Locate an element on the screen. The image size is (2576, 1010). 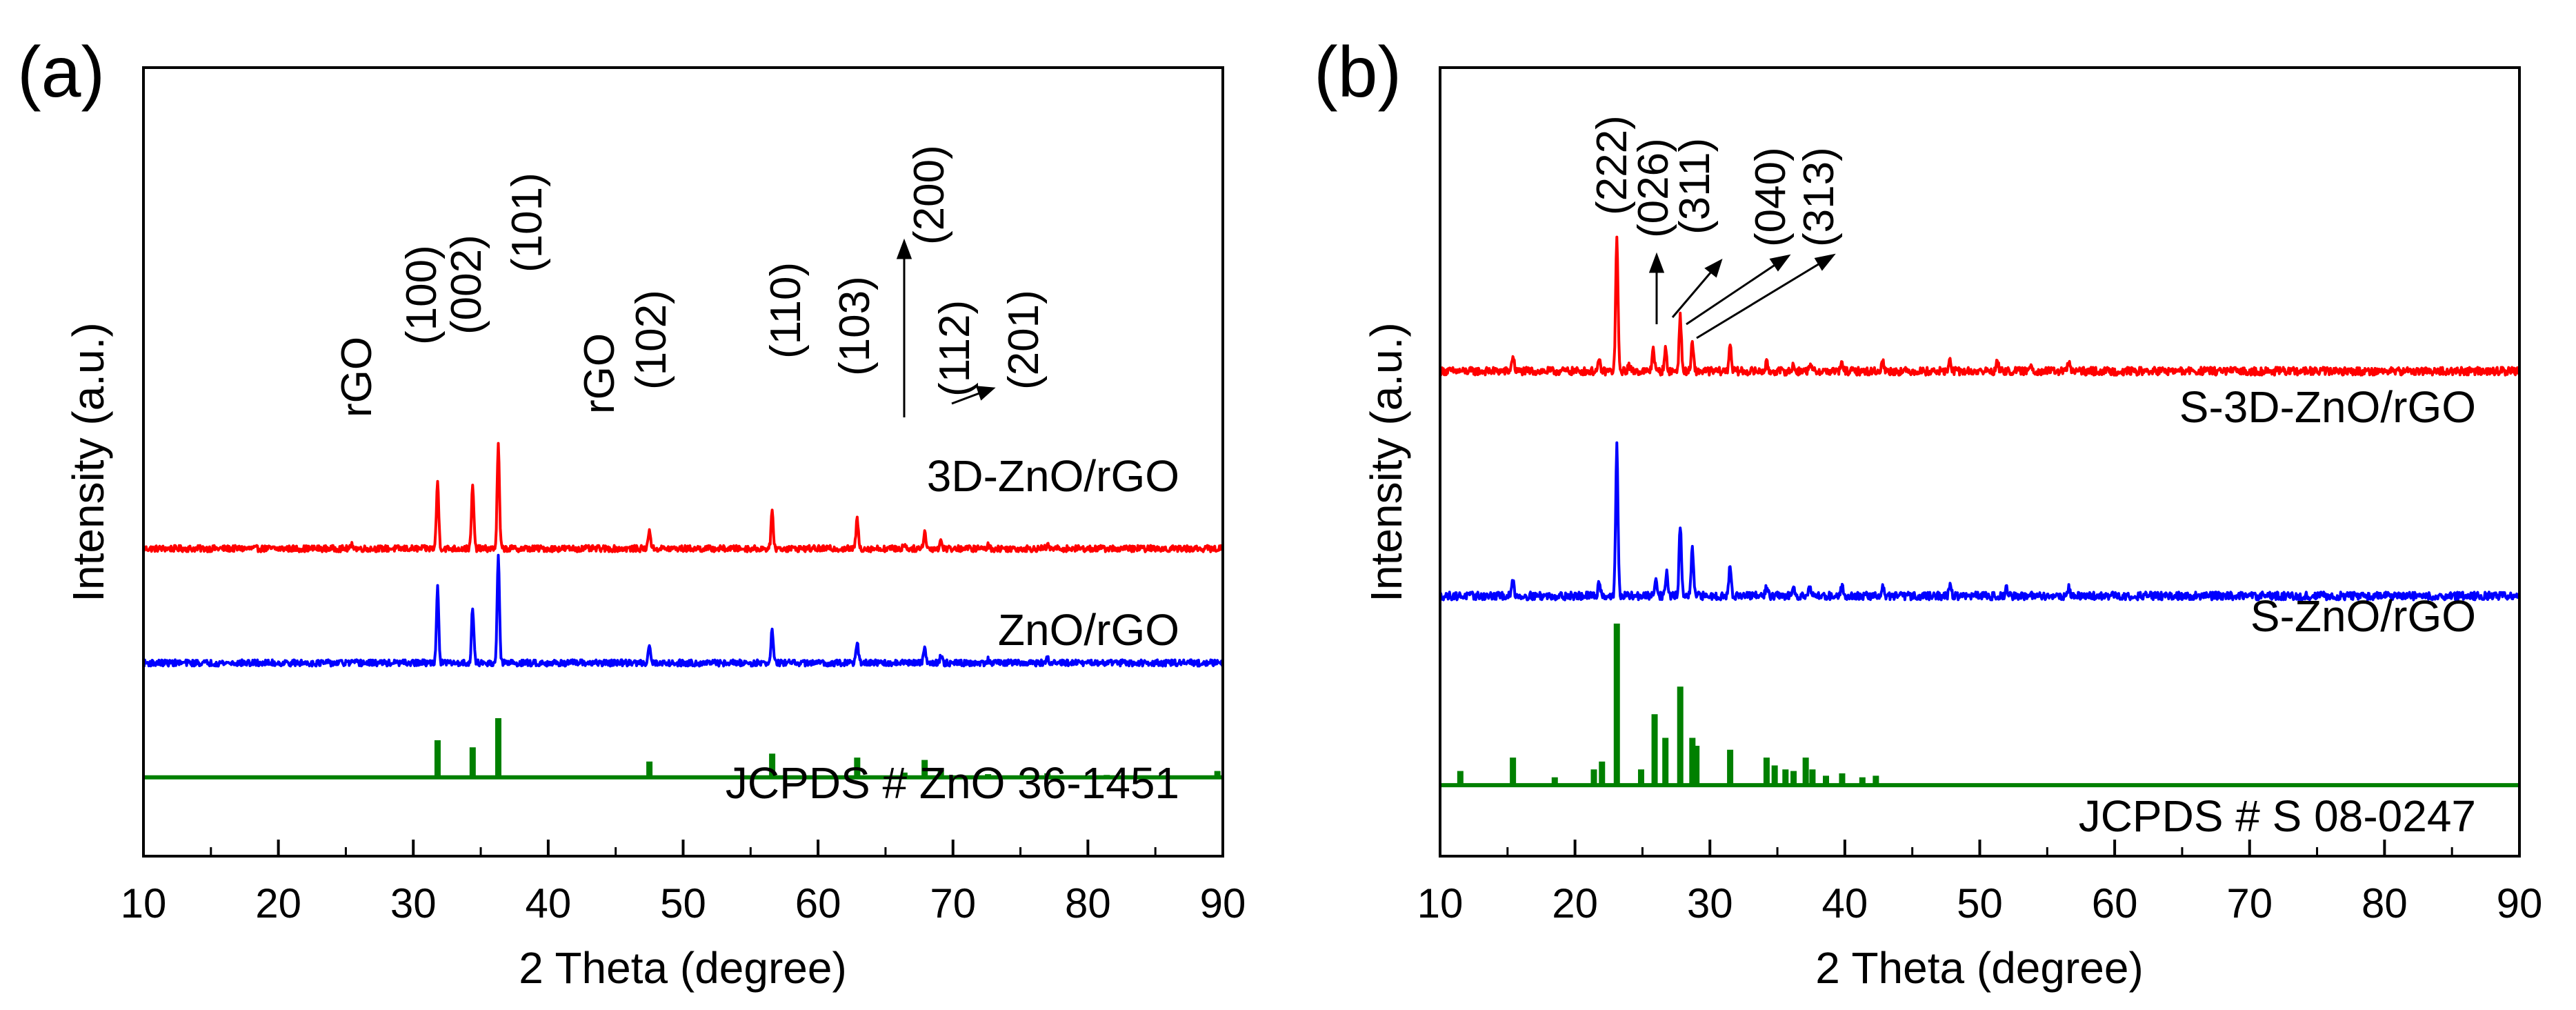
panel-b-tick-labels: 10 20 30 40 50 60 70 80 90 is located at coordinates (1980, 903).